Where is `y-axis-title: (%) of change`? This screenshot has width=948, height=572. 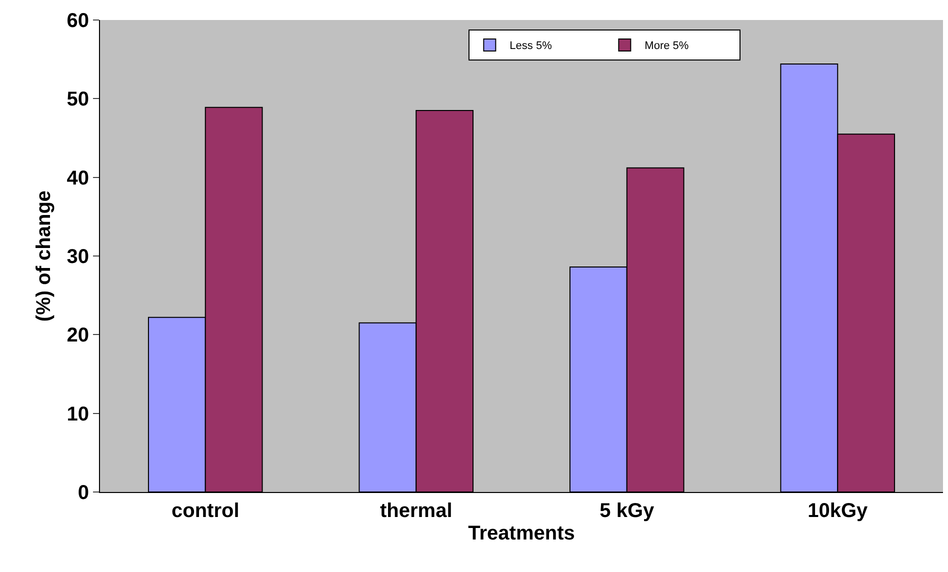
y-axis-title: (%) of change is located at coordinates (44, 256).